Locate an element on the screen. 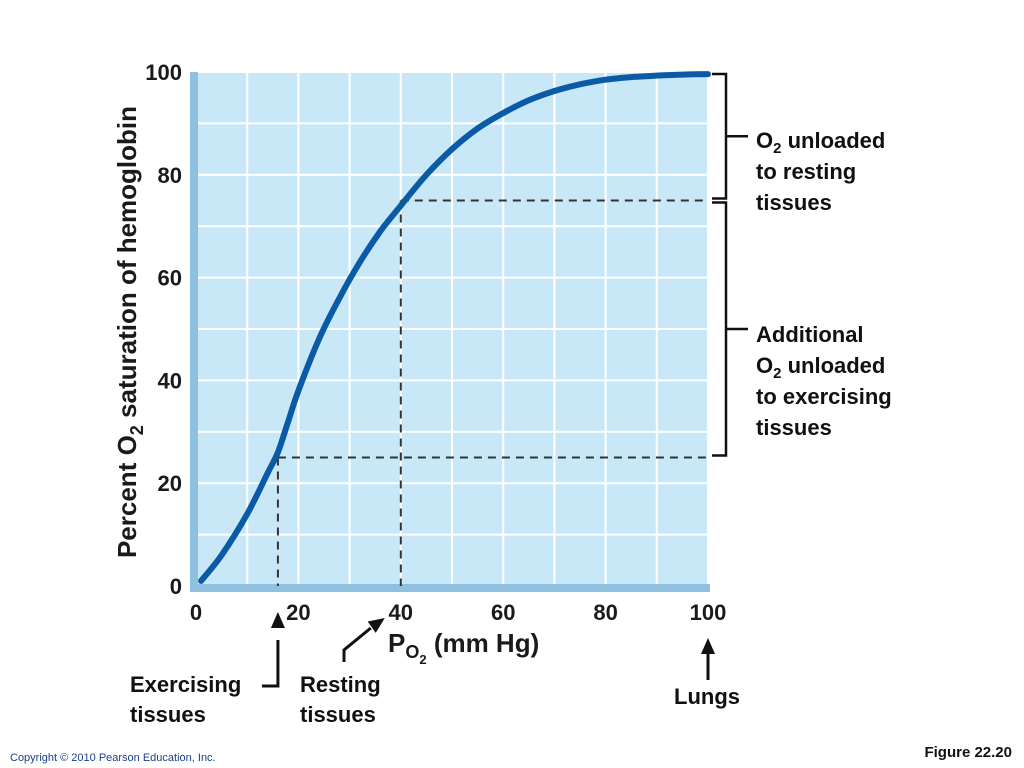 The width and height of the screenshot is (1024, 768). pointer-label-resting: Resting tissues is located at coordinates (343, 699).